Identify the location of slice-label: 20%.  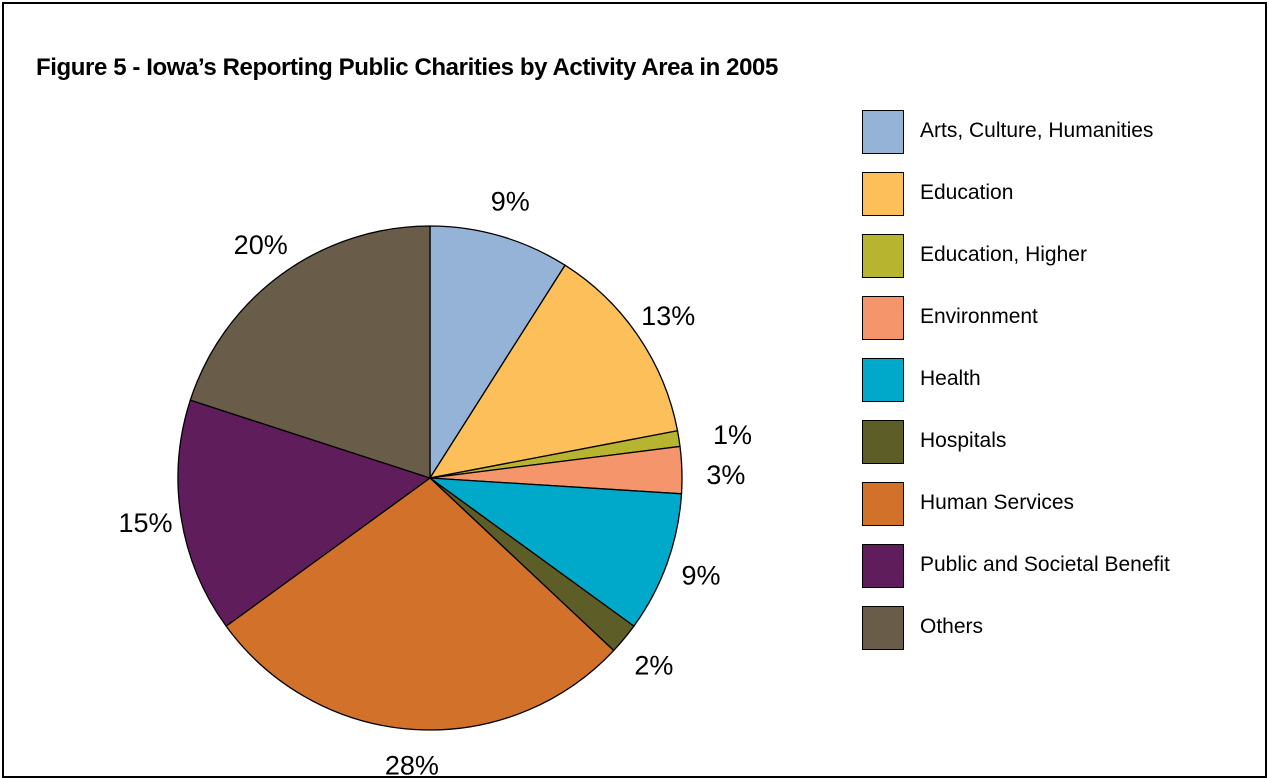
(261, 245).